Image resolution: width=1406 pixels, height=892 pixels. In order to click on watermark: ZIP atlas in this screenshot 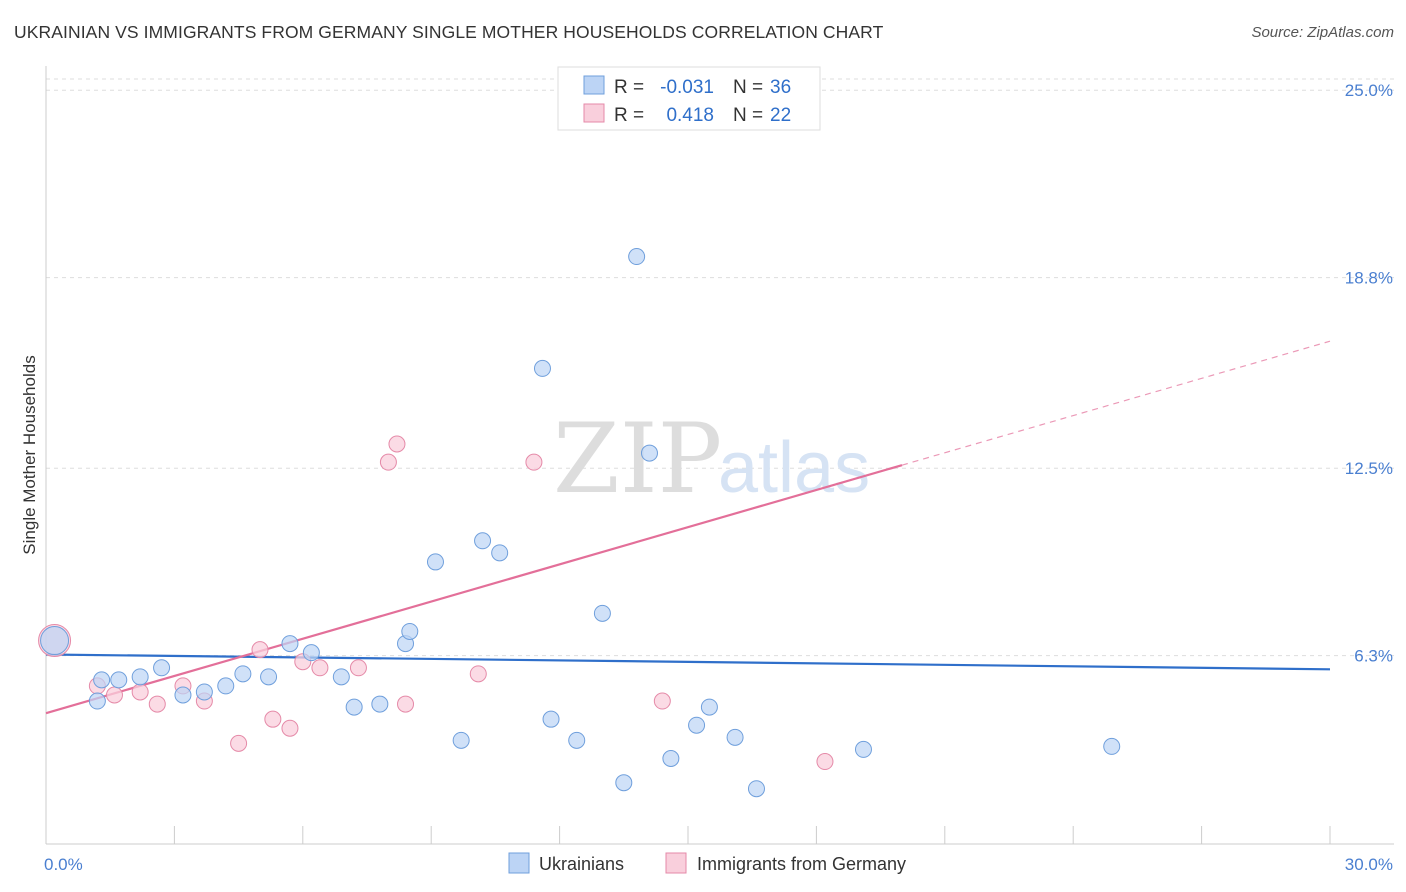, I will do `click(711, 459)`.